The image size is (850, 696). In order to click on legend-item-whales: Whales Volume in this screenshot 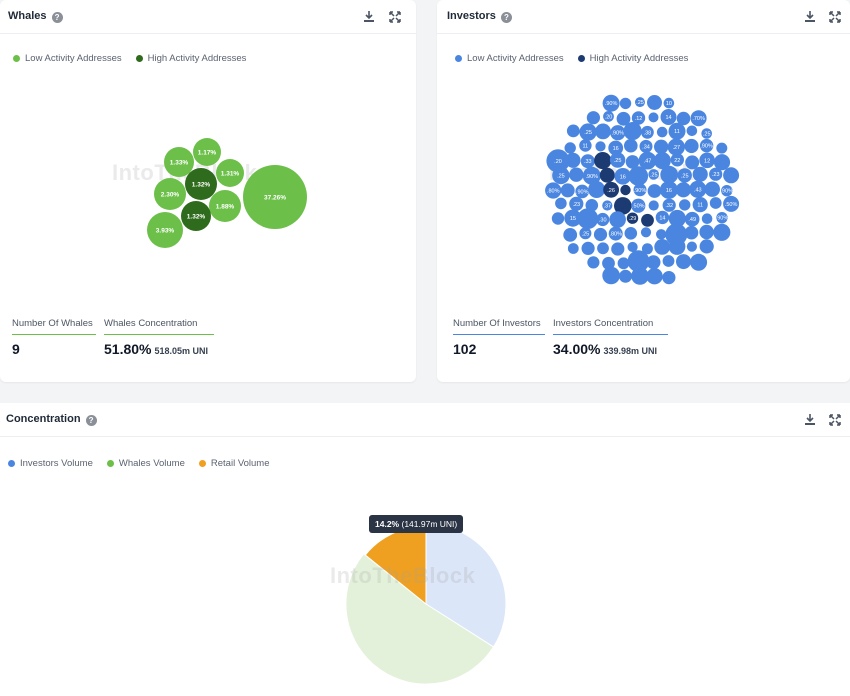, I will do `click(145, 463)`.